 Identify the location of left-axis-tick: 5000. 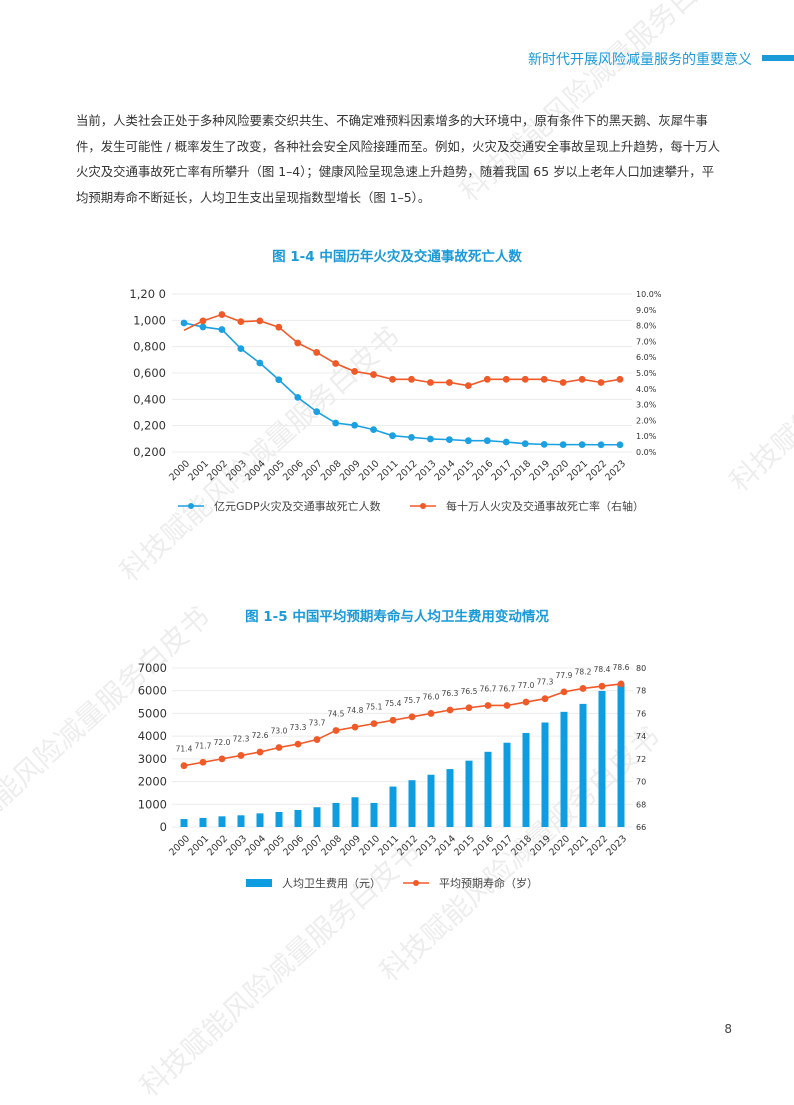
(152, 713).